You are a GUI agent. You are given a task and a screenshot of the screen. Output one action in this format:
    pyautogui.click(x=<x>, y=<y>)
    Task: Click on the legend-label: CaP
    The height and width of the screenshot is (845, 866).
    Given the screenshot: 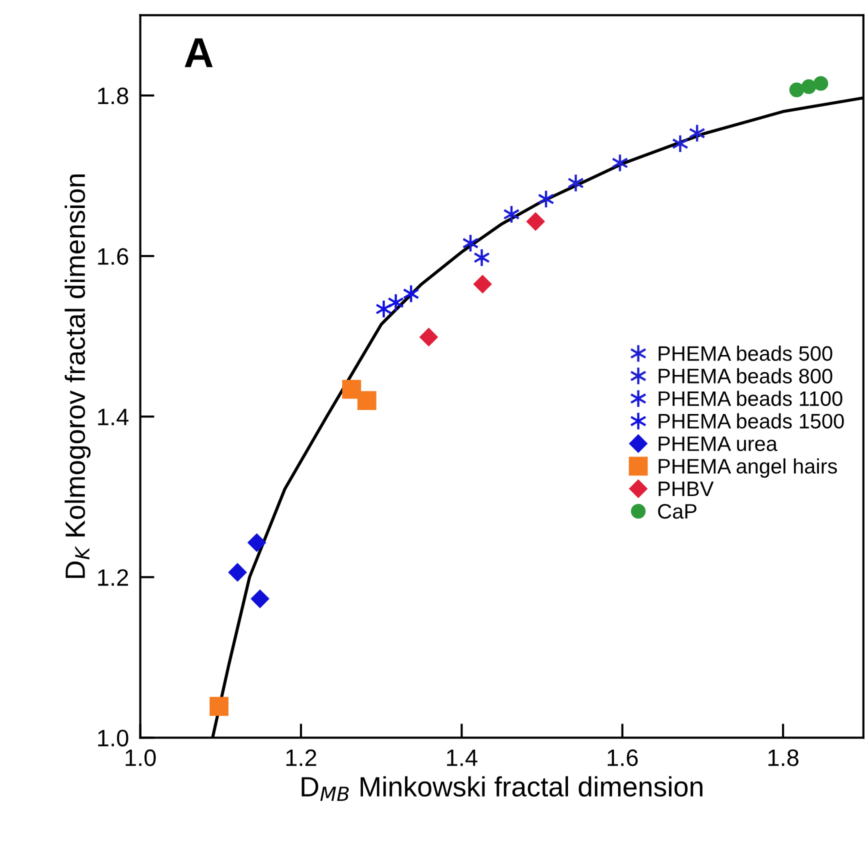 What is the action you would take?
    pyautogui.click(x=677, y=511)
    